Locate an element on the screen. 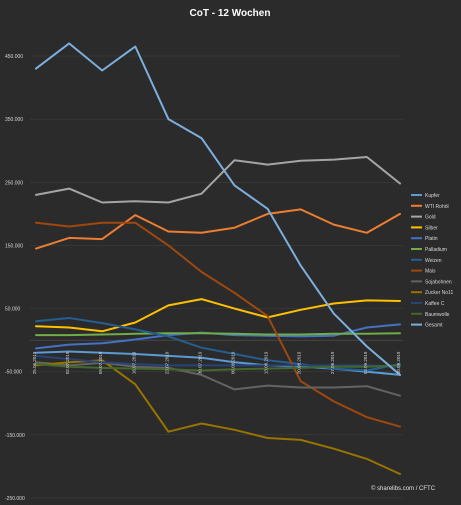  chart-title: CoT - 12 Wochen is located at coordinates (230, 13).